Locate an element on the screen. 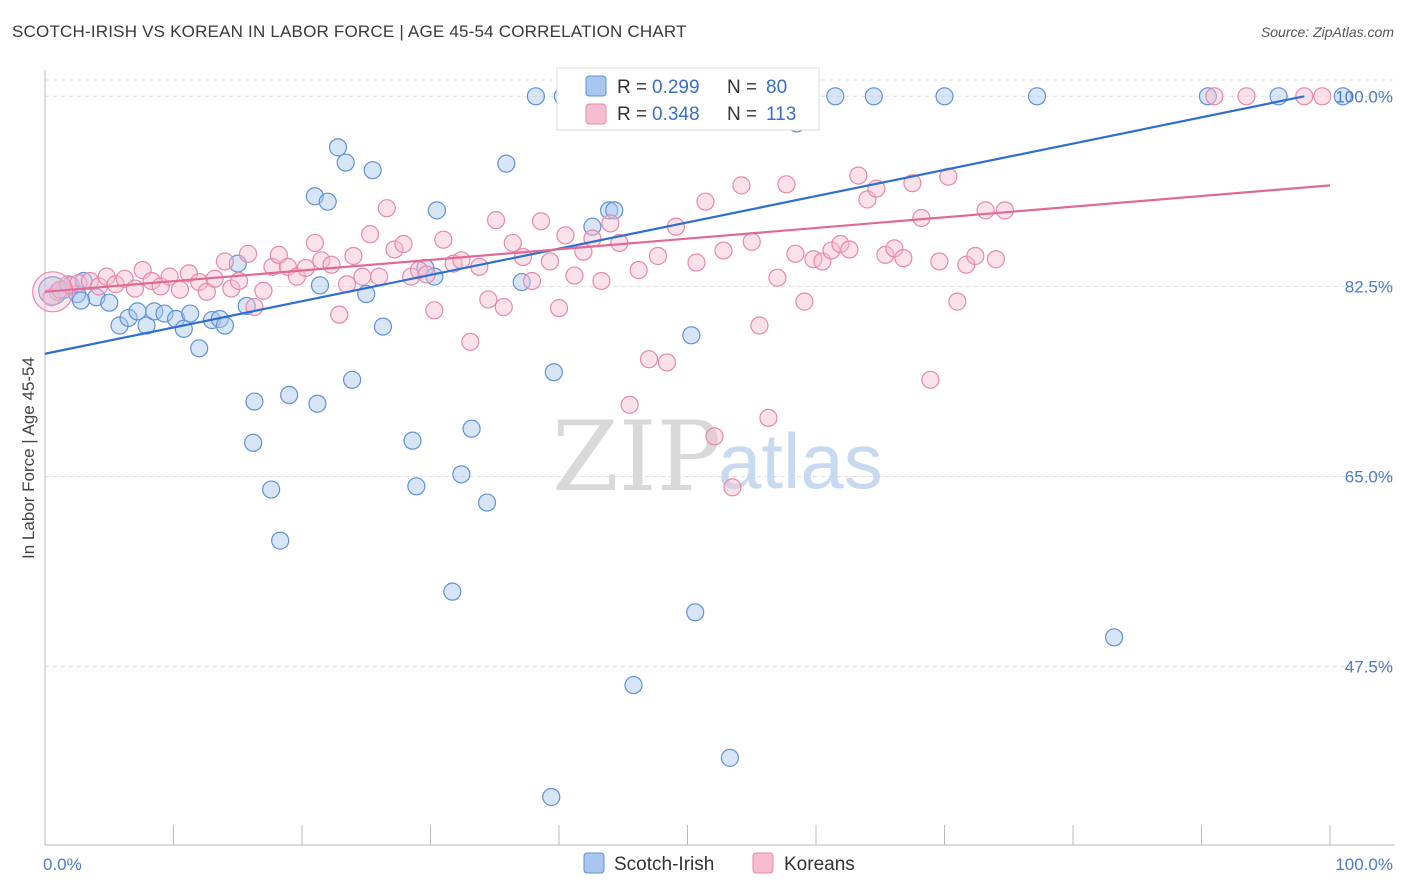  legend-r-value-1: 0.299 is located at coordinates (676, 87).